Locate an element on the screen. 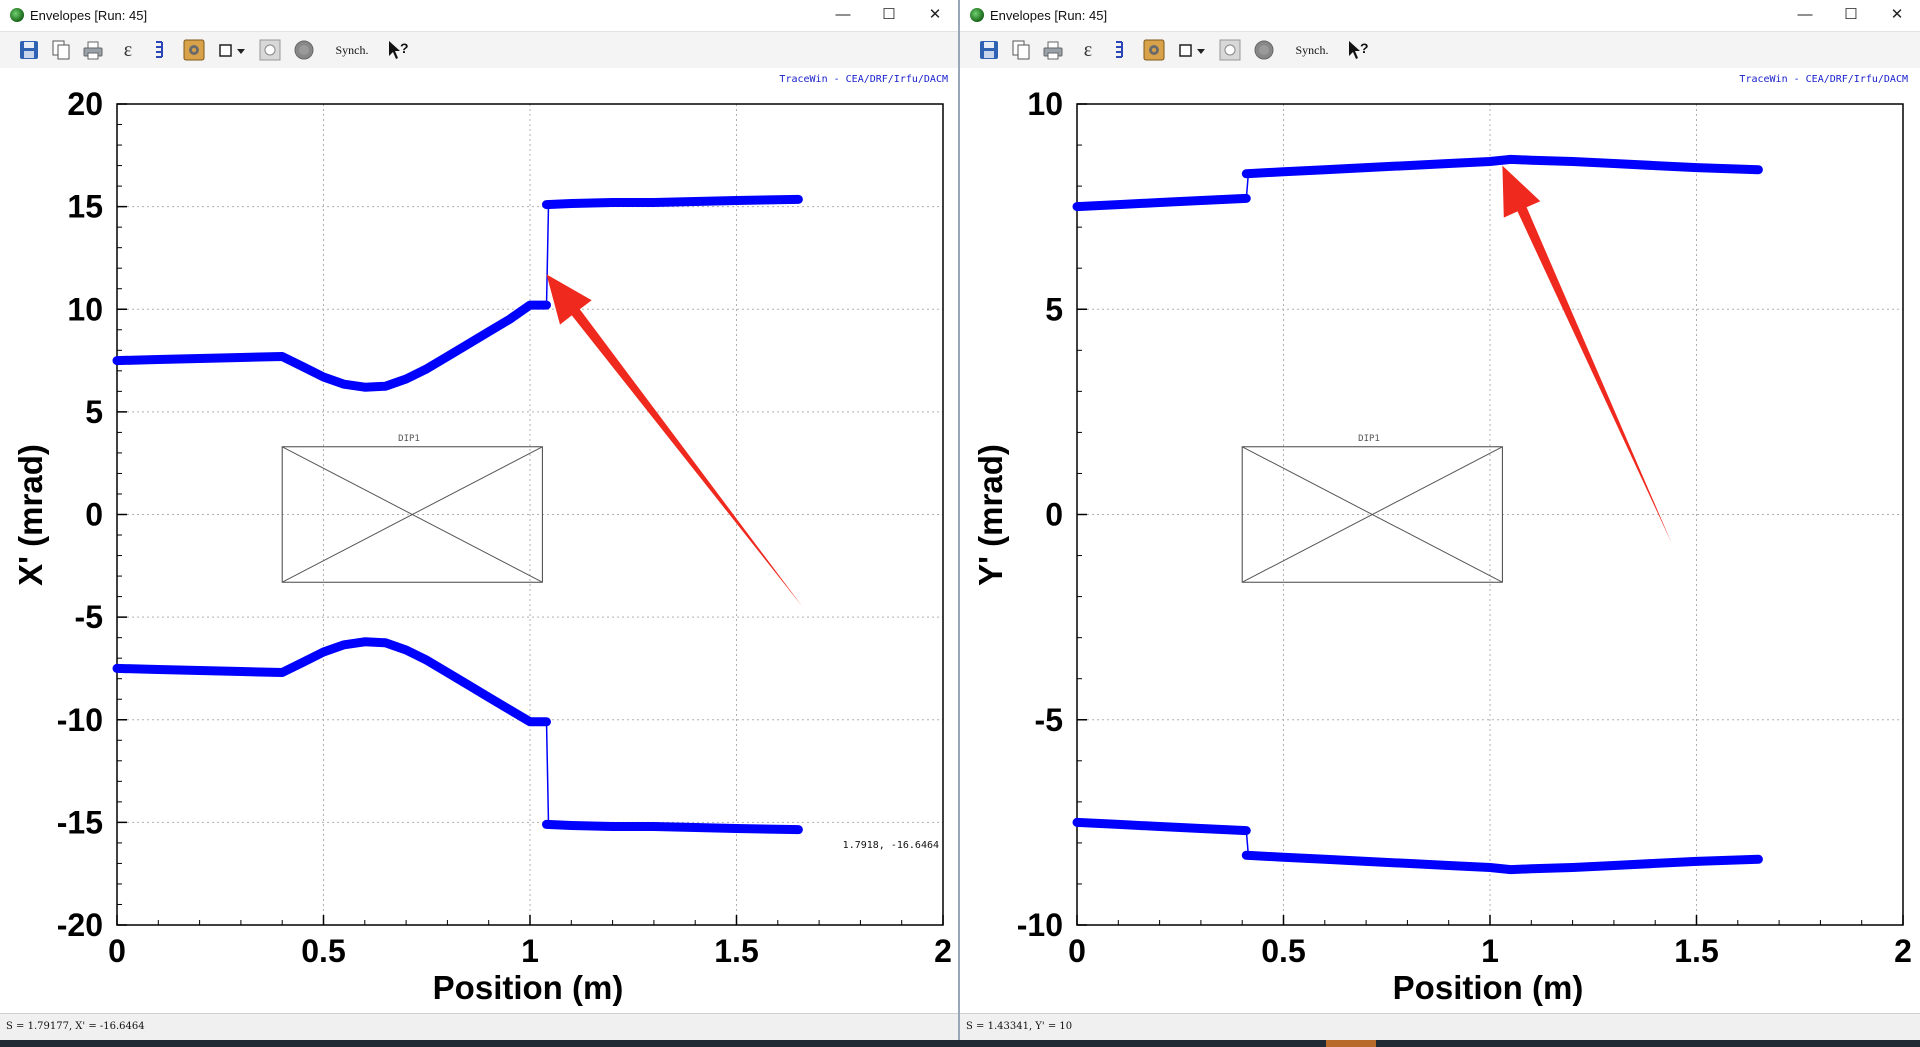 Image resolution: width=1920 pixels, height=1047 pixels. status-bar: S = 1.79177, X' = -16.6464 is located at coordinates (479, 1026).